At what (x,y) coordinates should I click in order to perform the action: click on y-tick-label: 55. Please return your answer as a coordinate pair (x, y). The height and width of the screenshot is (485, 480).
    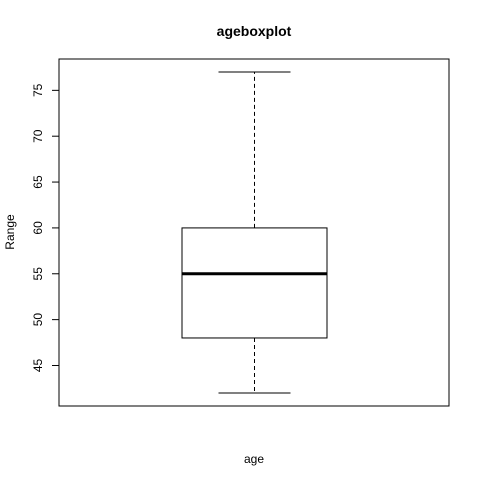
    Looking at the image, I should click on (38, 274).